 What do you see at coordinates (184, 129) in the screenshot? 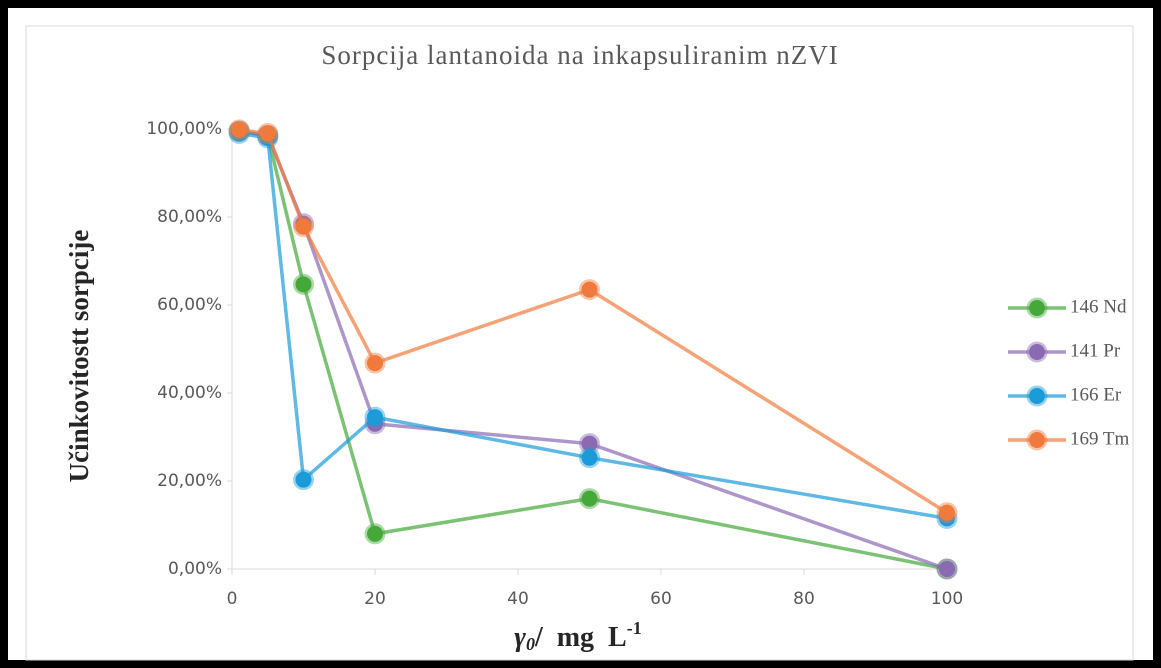
I see `y-tick-label: 100,00%` at bounding box center [184, 129].